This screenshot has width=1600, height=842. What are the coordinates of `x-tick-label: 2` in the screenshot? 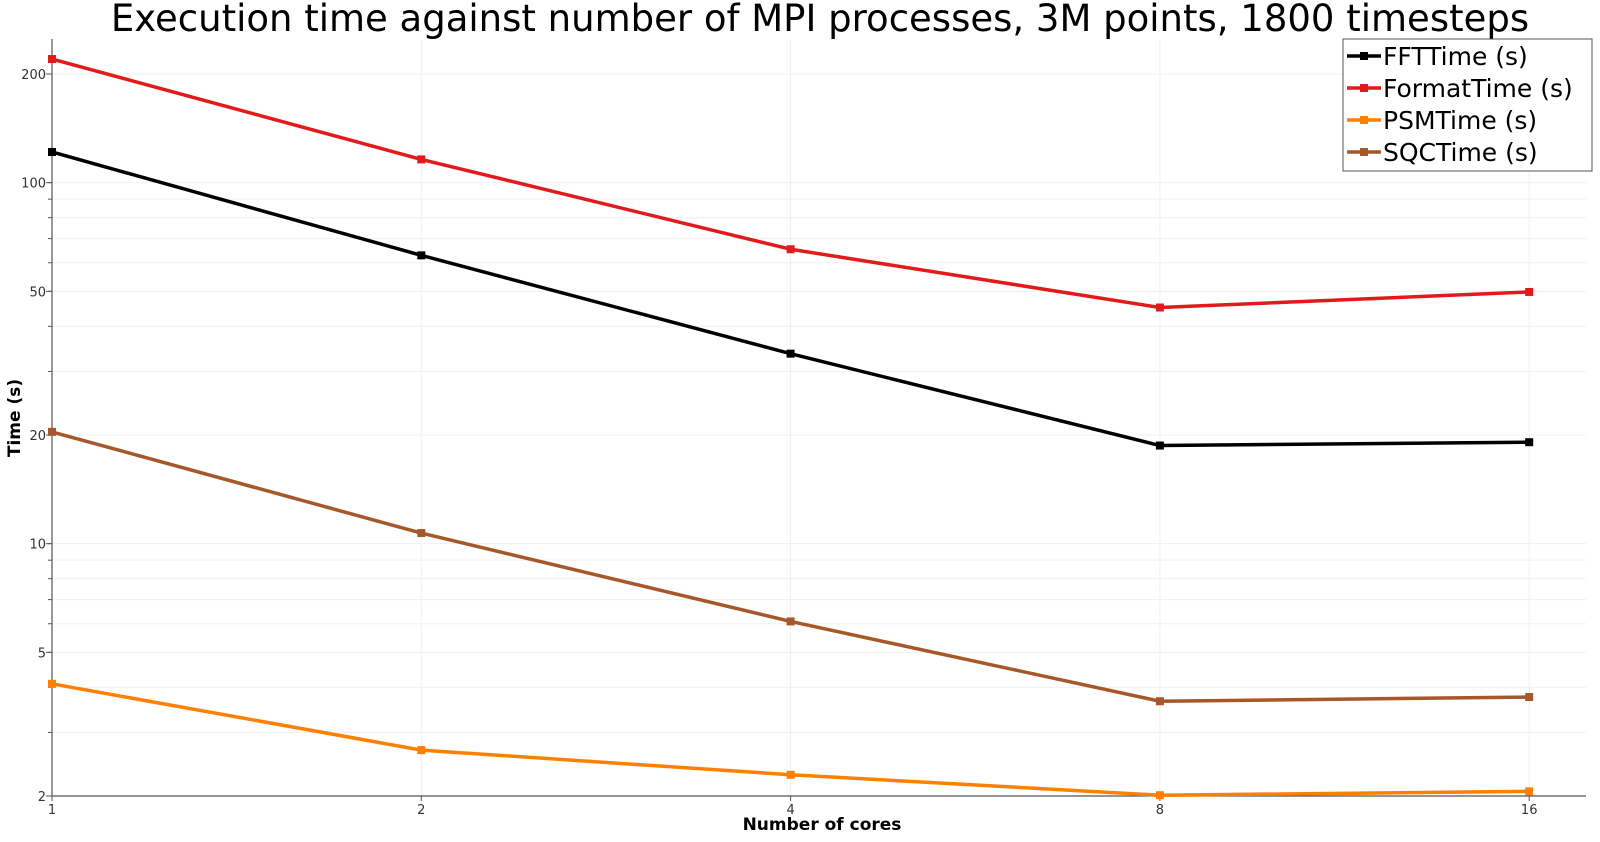 It's located at (421, 810).